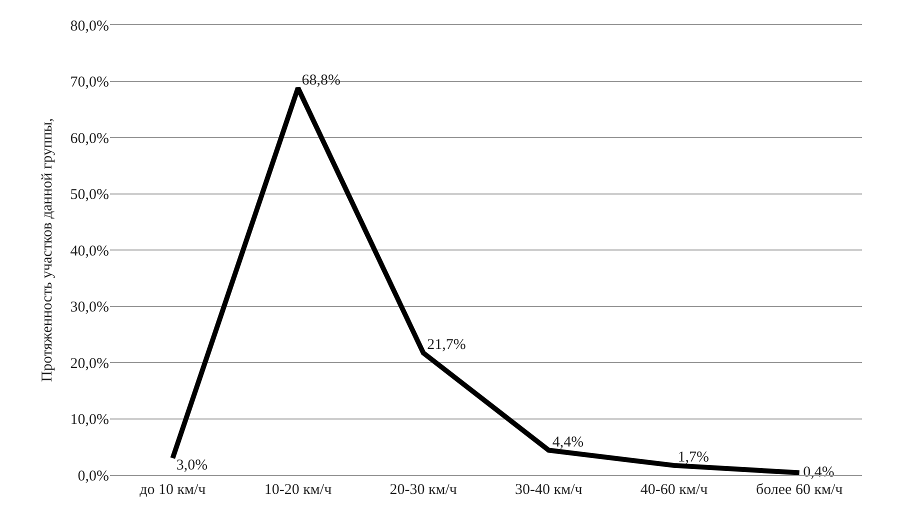 This screenshot has height=520, width=922. What do you see at coordinates (173, 490) in the screenshot?
I see `x-tick-label: до 10 км/ч` at bounding box center [173, 490].